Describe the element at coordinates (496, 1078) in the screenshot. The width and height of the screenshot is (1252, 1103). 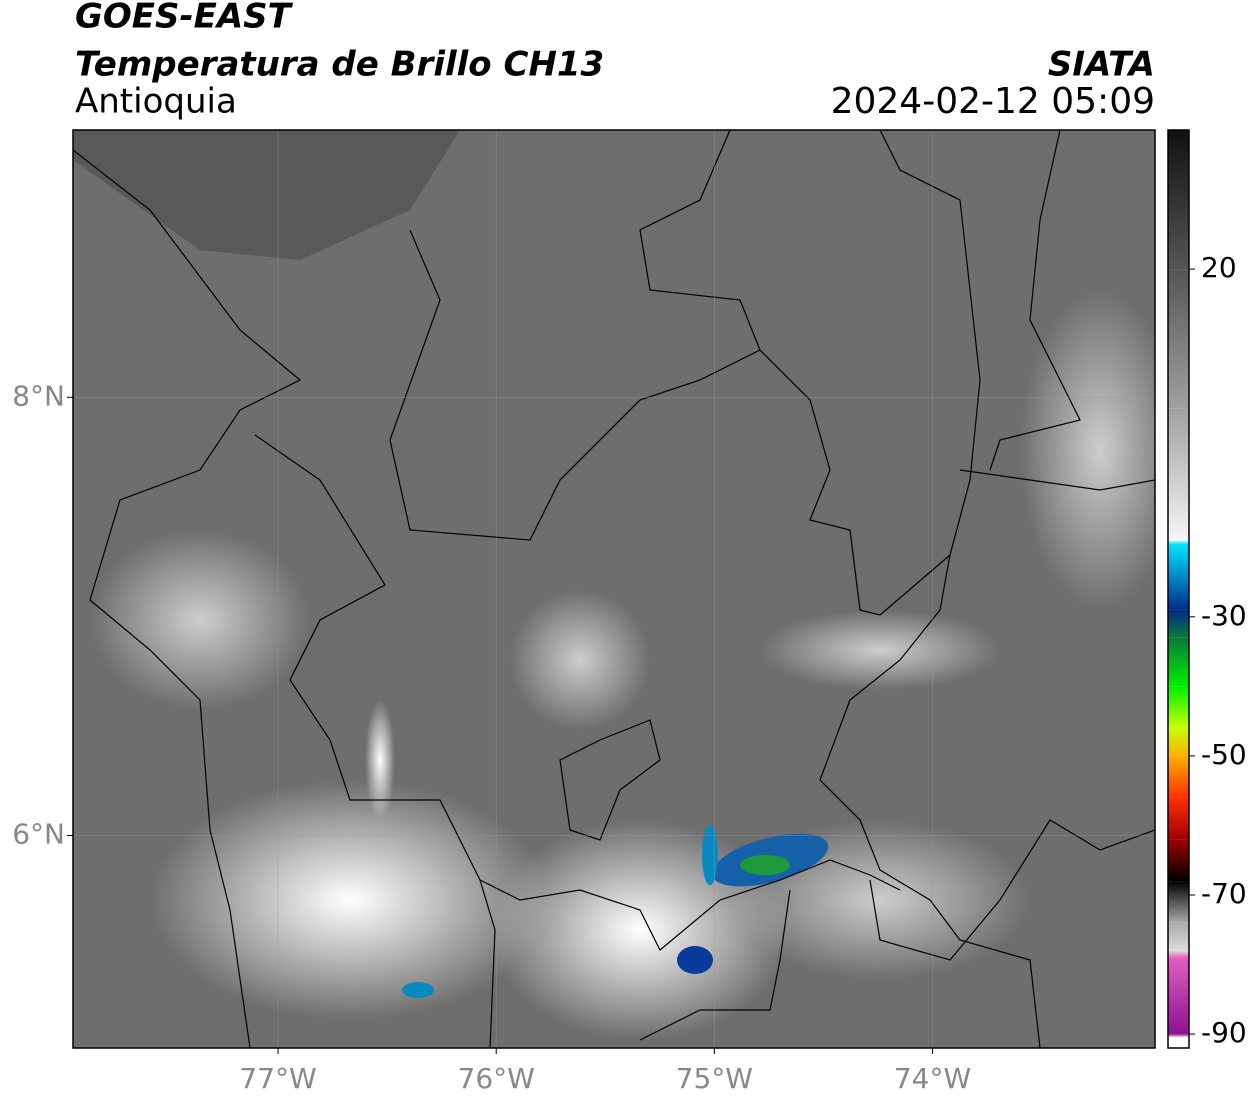
I see `x-tick-label: 76°W` at that location.